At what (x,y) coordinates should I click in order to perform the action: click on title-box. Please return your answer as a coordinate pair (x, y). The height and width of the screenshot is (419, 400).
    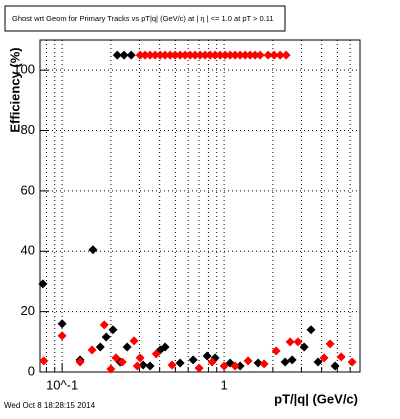
    Looking at the image, I should click on (145, 18).